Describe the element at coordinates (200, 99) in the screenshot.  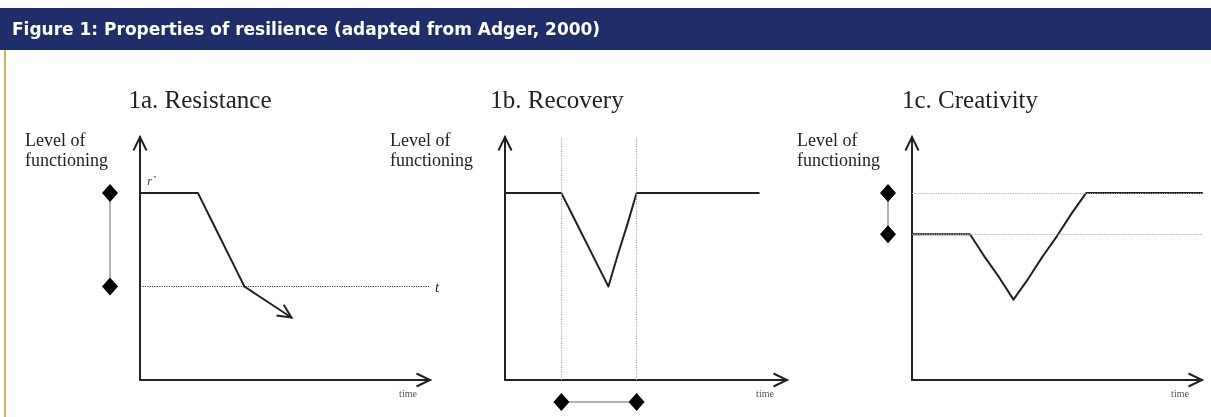
I see `chart-title: 1a. Resistance` at that location.